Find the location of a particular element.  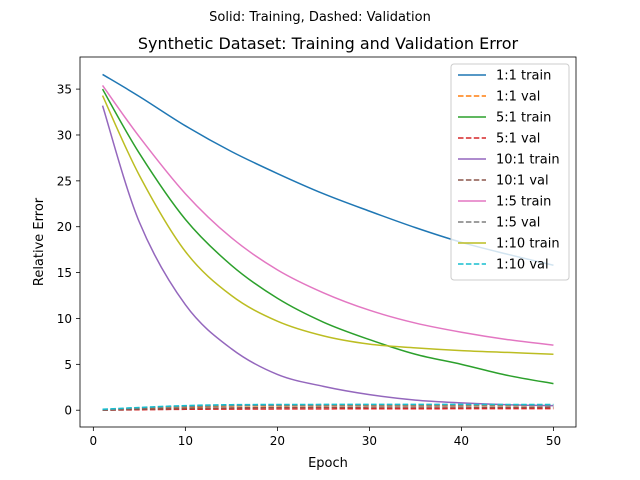

legend-label: 5:1 val is located at coordinates (518, 139).